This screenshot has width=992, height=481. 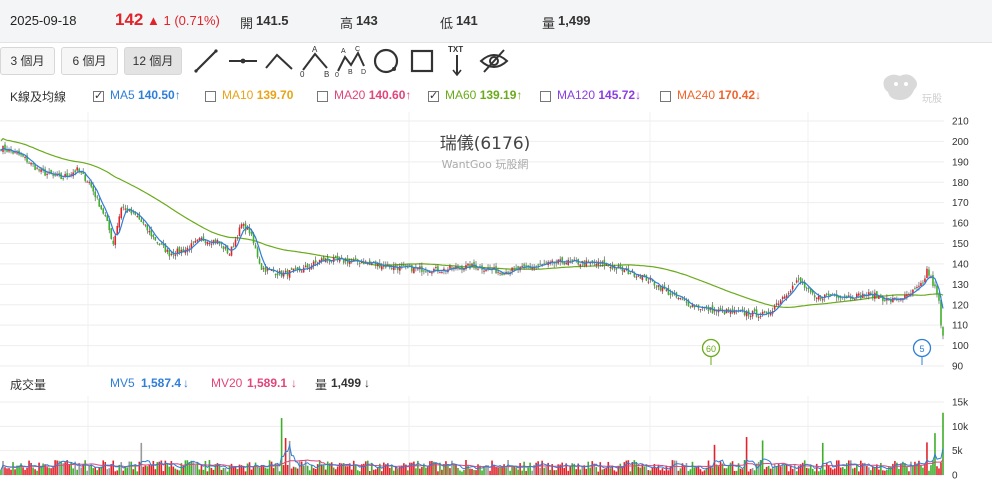 I want to click on ma-checkbox-ma20, so click(x=322, y=96).